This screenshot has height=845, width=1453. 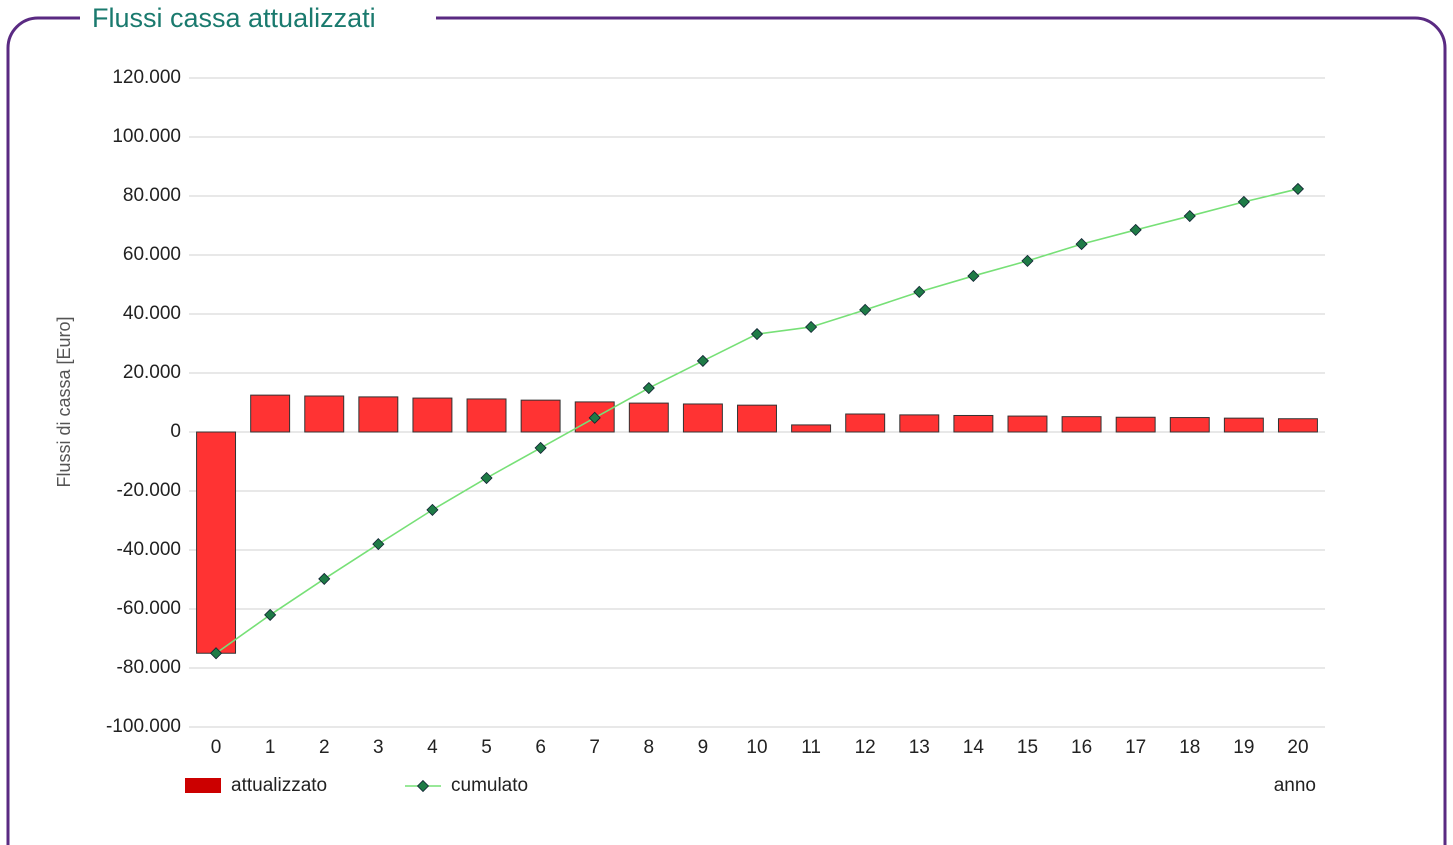 What do you see at coordinates (974, 747) in the screenshot?
I see `x-tick-label: 14` at bounding box center [974, 747].